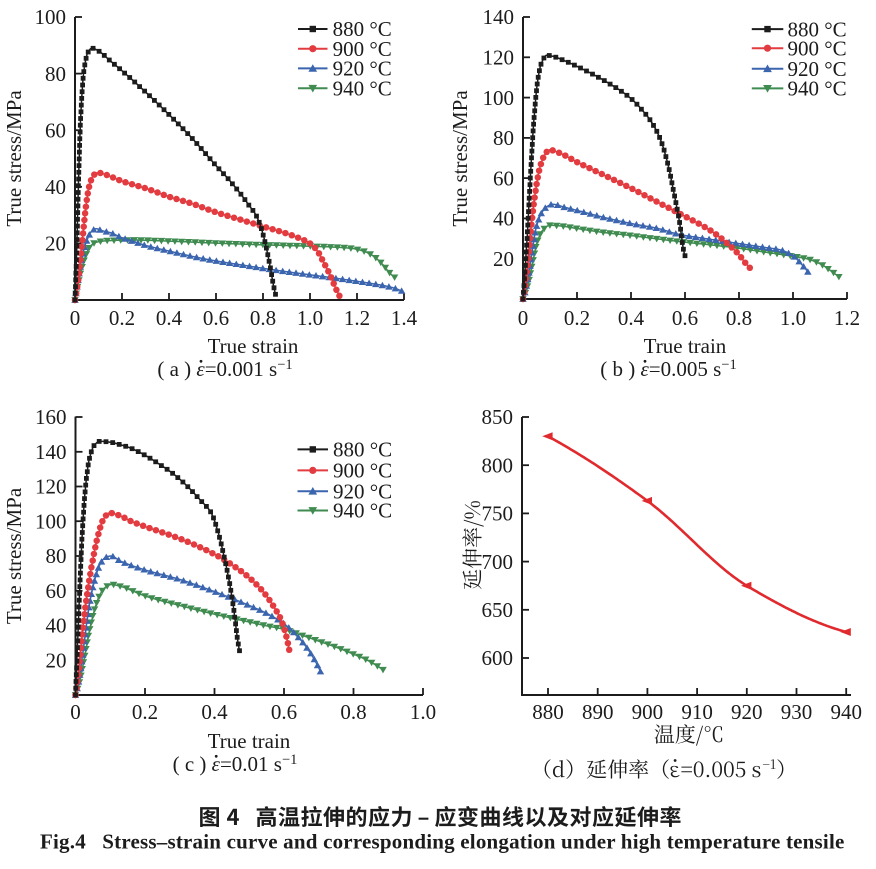 Image resolution: width=876 pixels, height=869 pixels. What do you see at coordinates (498, 562) in the screenshot?
I see `svg-text: 700` at bounding box center [498, 562].